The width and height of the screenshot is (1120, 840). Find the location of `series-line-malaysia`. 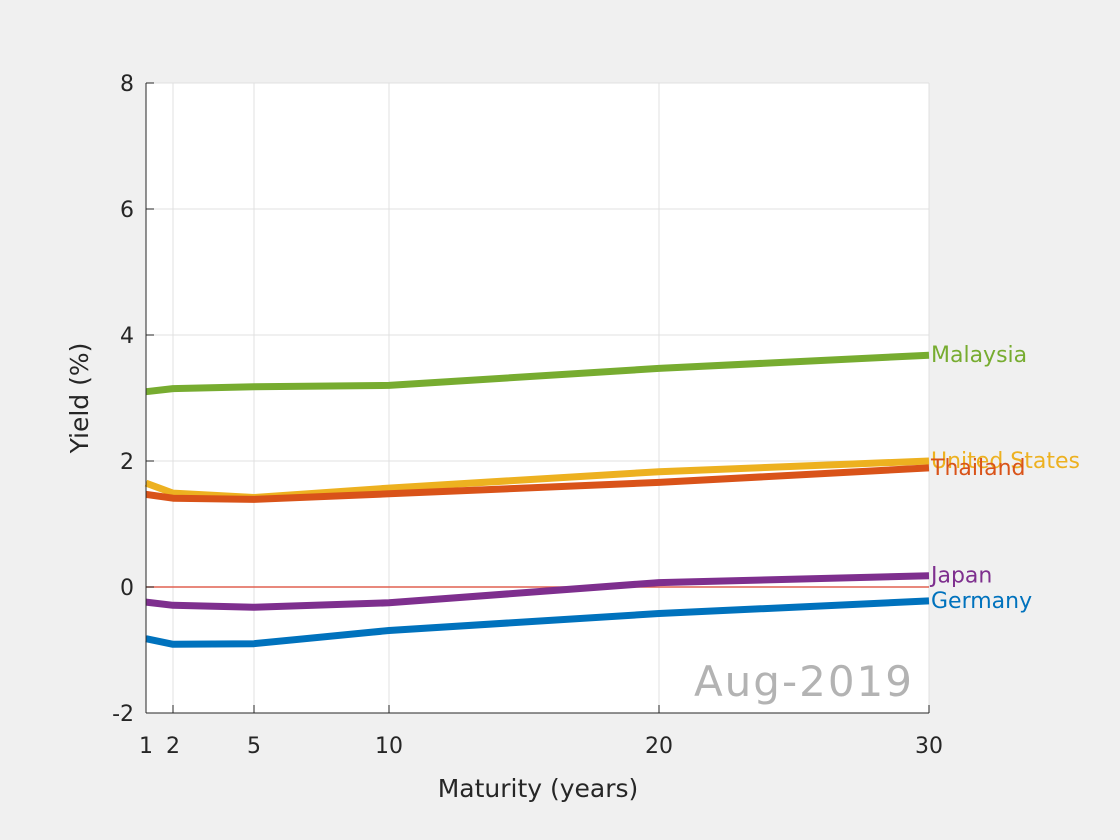

series-line-malaysia is located at coordinates (537, 373).